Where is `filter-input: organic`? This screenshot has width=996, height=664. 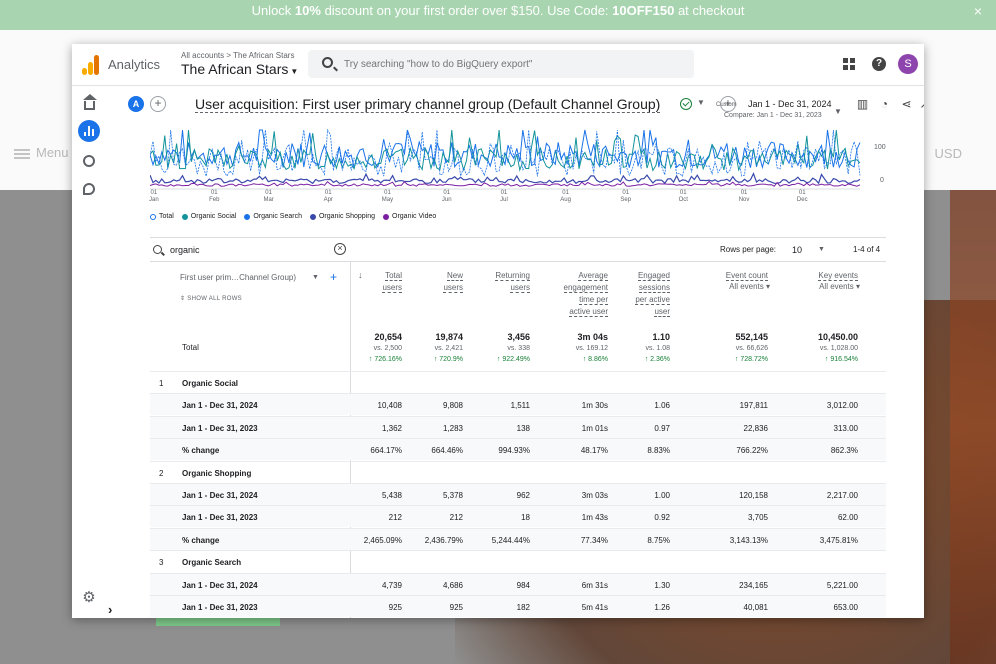 filter-input: organic is located at coordinates (185, 250).